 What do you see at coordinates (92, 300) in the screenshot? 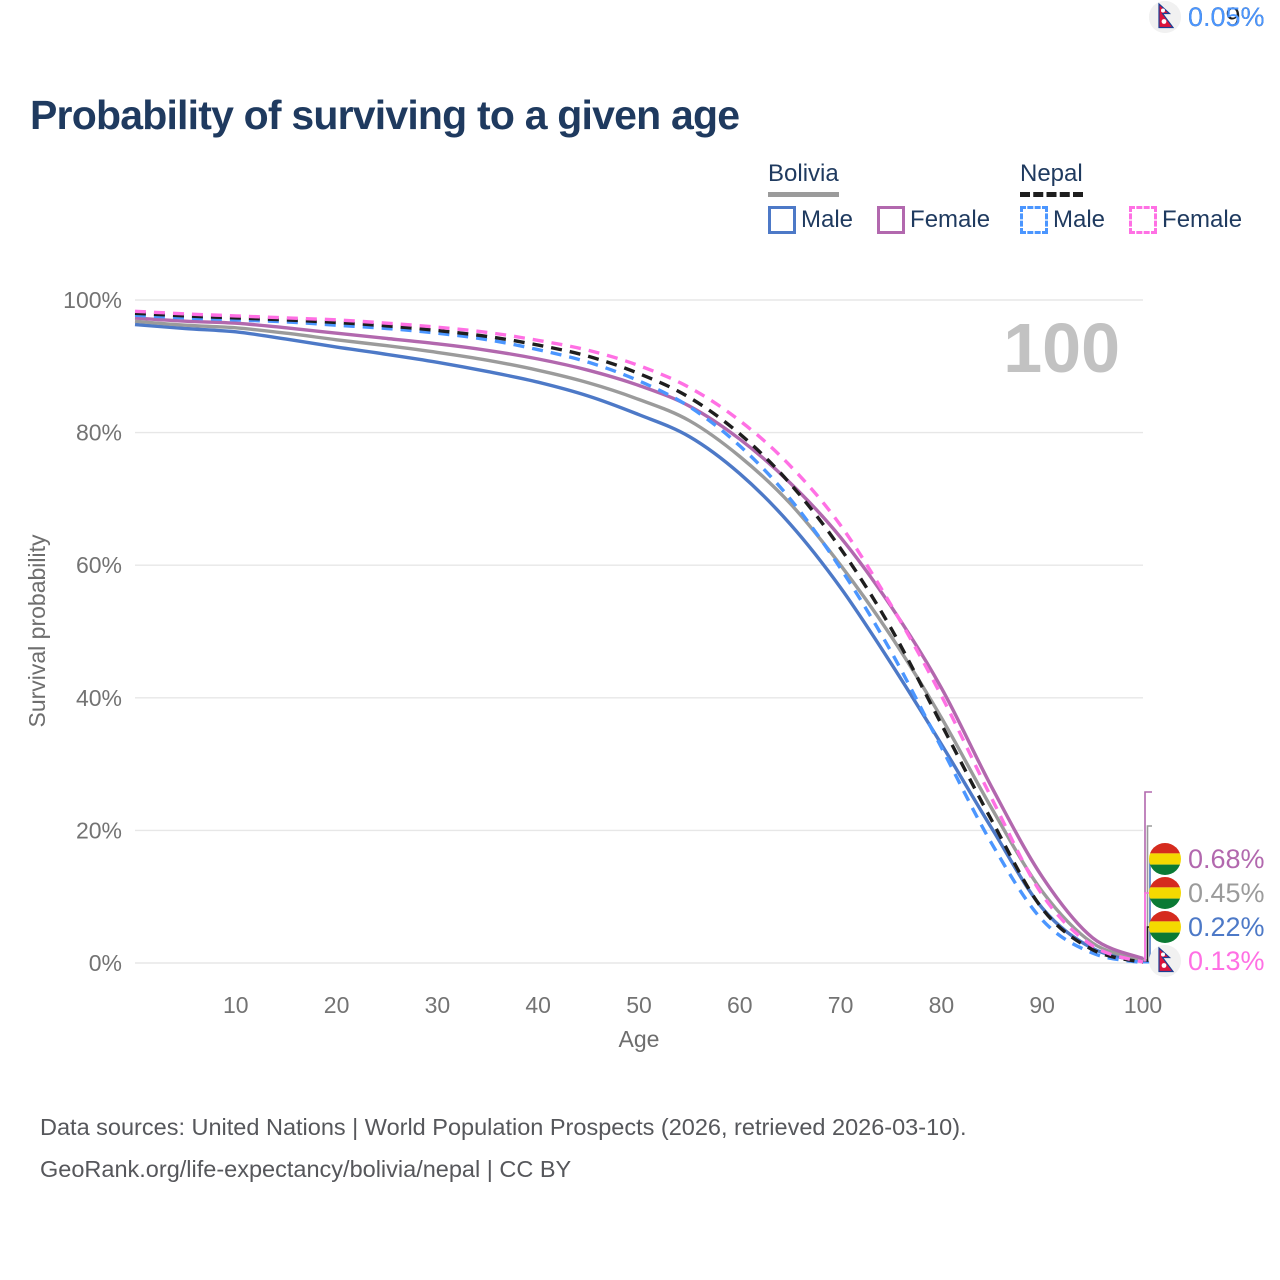
I see `y-tick-label: 100%` at bounding box center [92, 300].